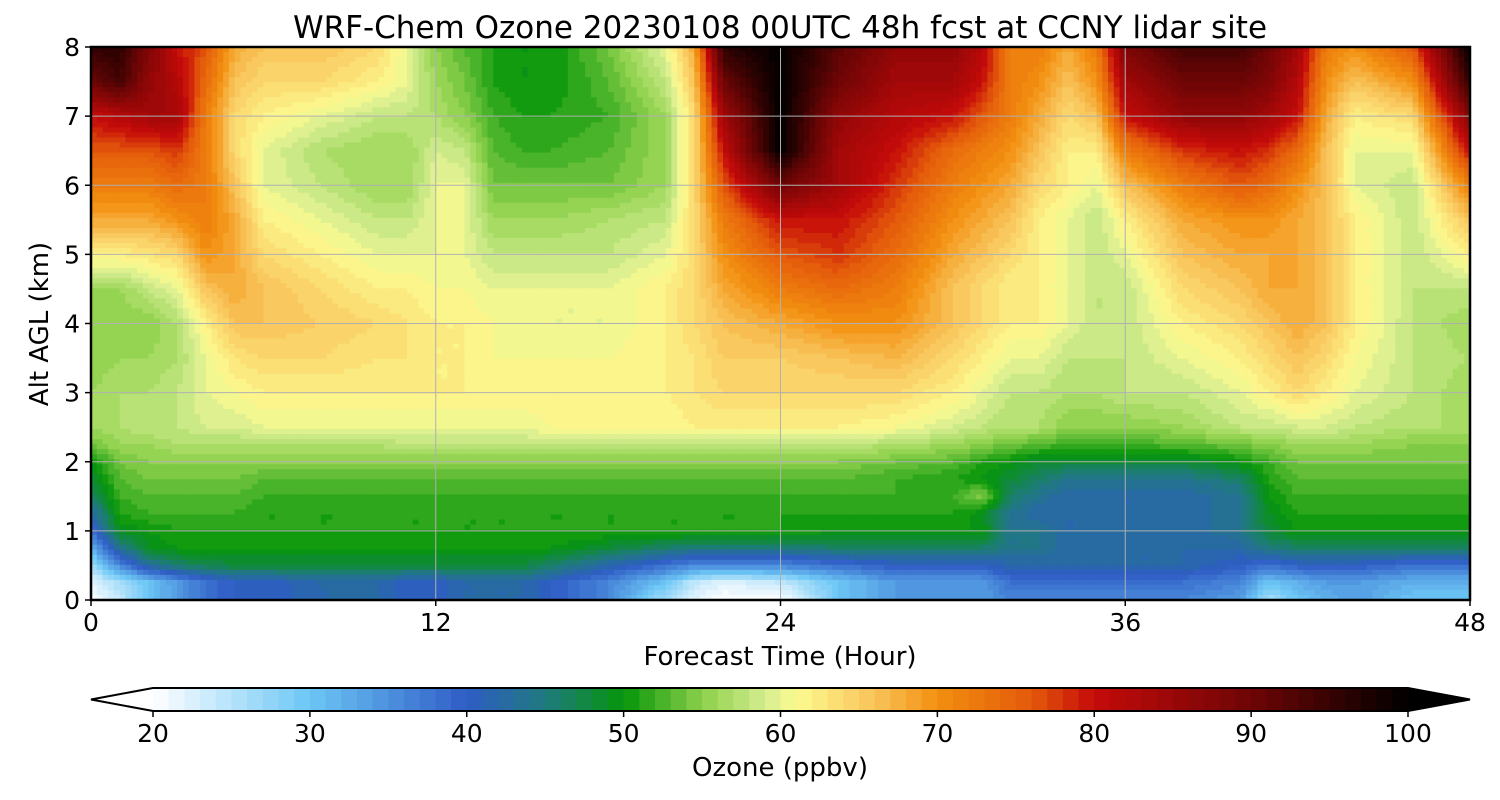 The image size is (1500, 800). I want to click on x-axis: 0 12 24 36 48, so click(784, 618).